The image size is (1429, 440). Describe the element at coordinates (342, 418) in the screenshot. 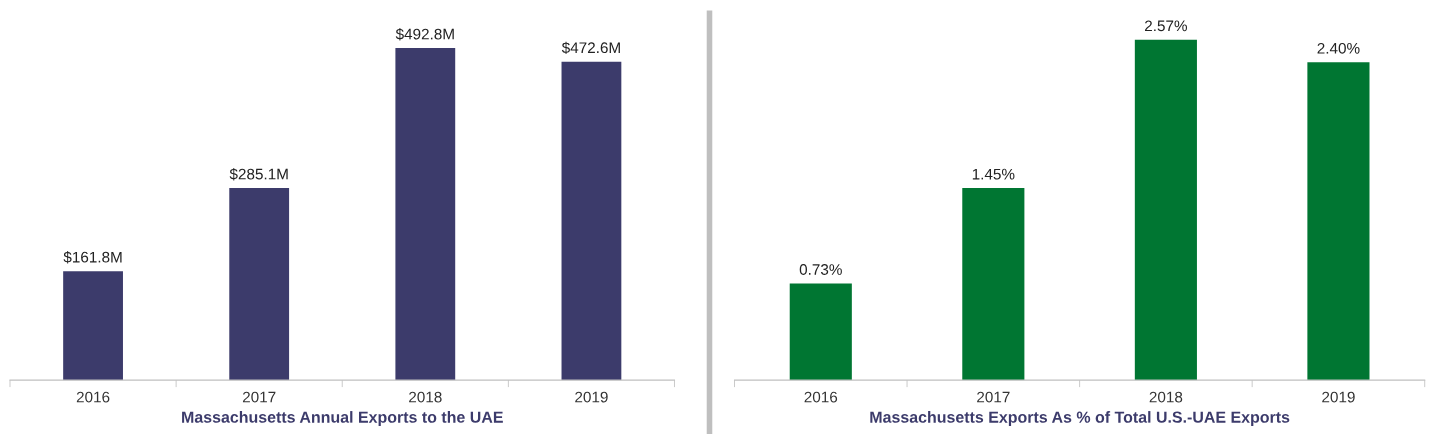

I see `x-axis-title: Massachusetts Annual Exports to the UAE` at that location.